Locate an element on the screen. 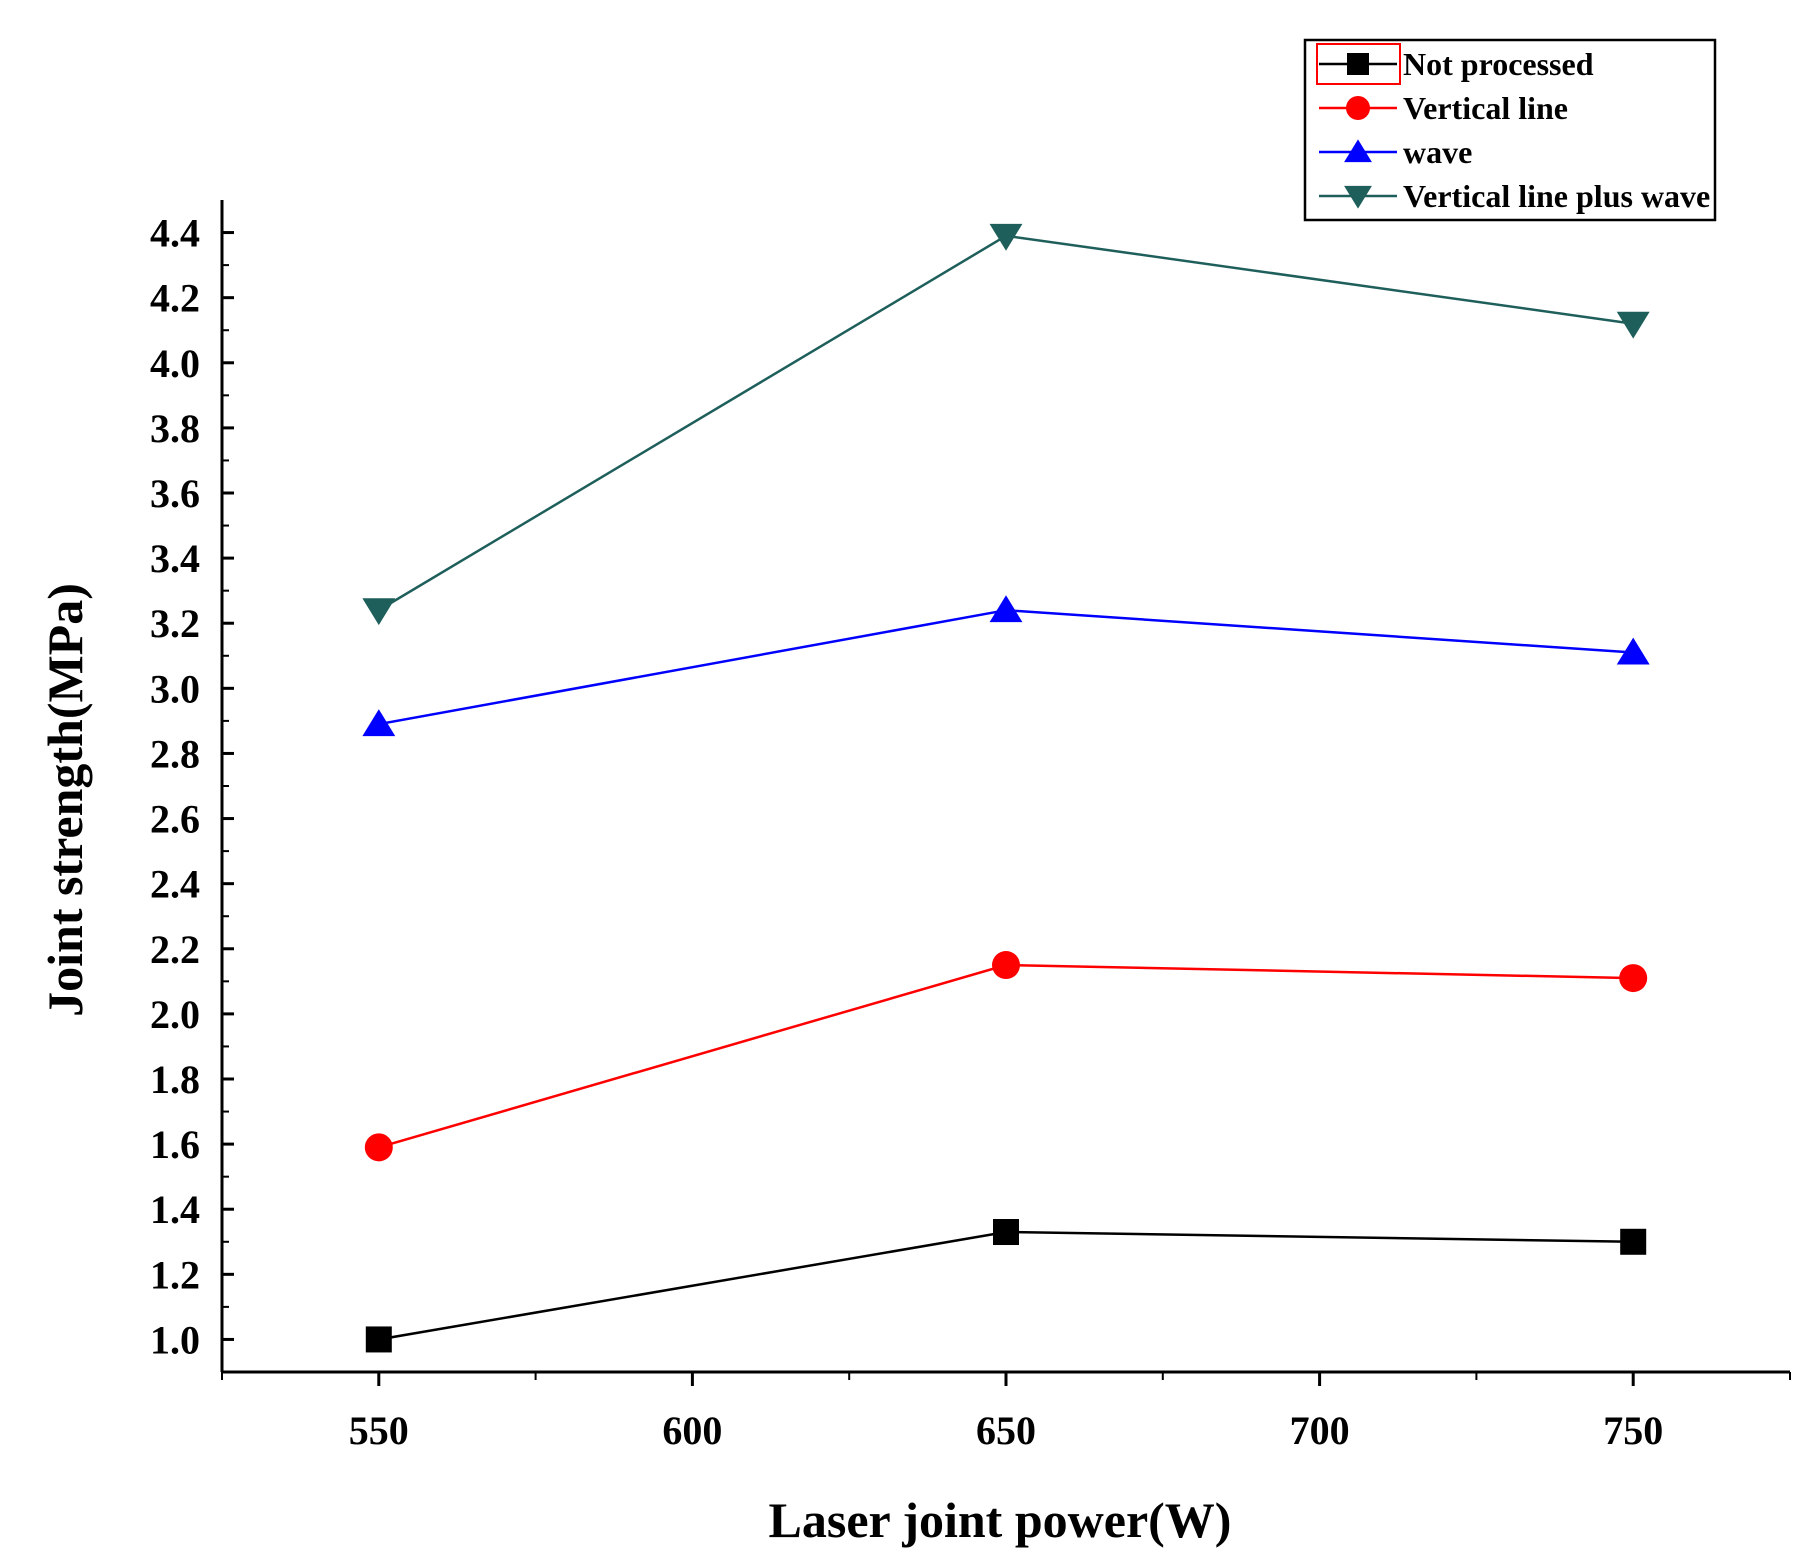 Image resolution: width=1819 pixels, height=1564 pixels. y-tick-label: 2.4 is located at coordinates (175, 884).